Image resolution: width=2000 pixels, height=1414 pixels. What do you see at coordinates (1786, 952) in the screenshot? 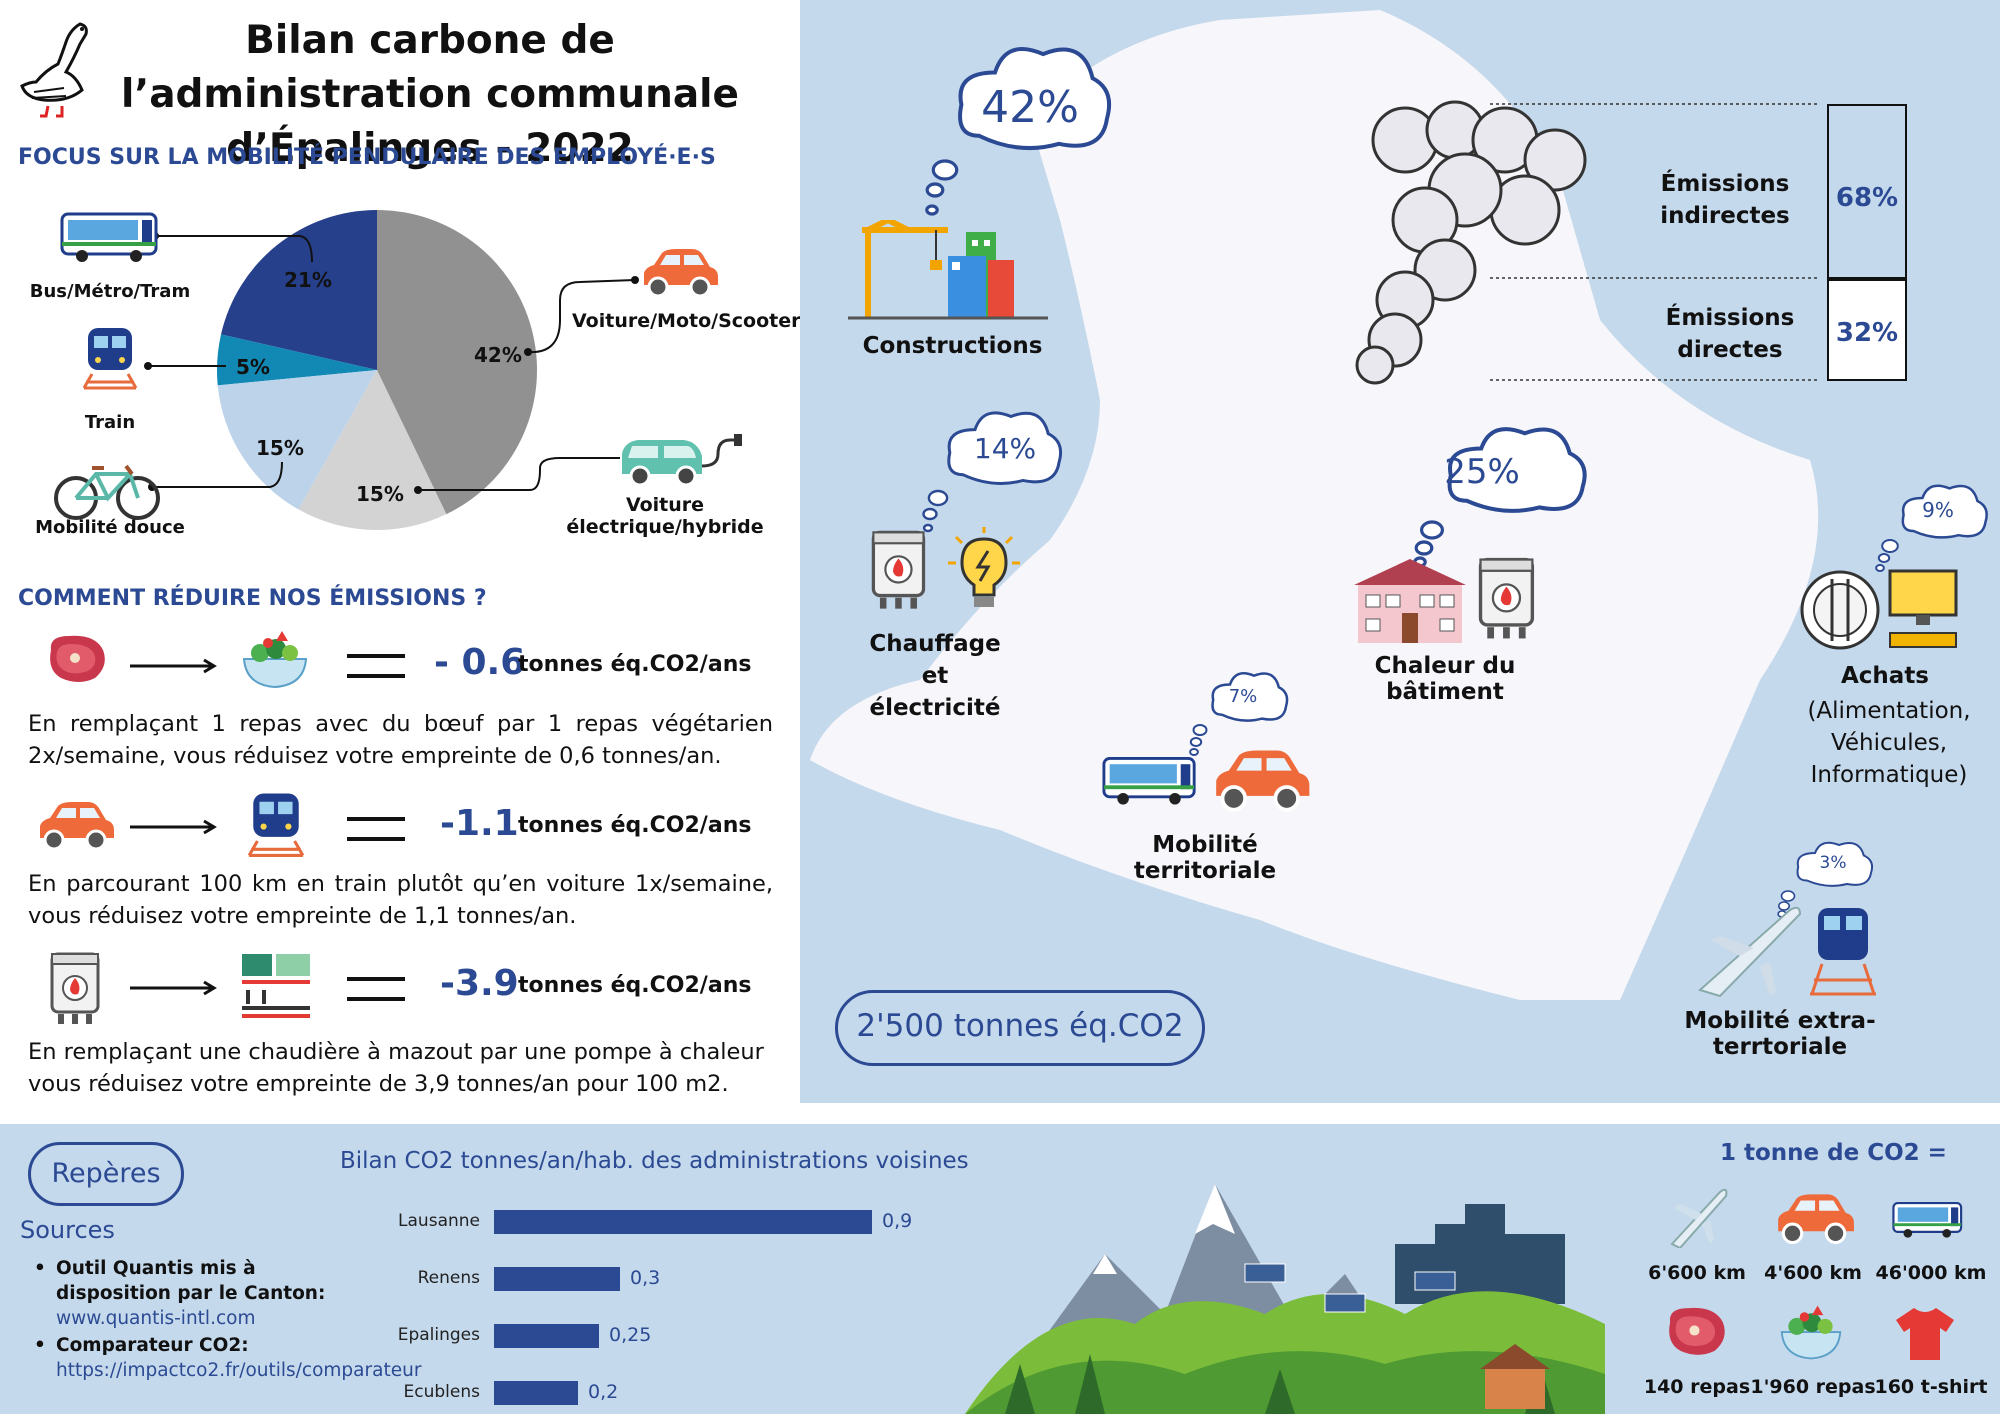
I see `plane-train-icon` at bounding box center [1786, 952].